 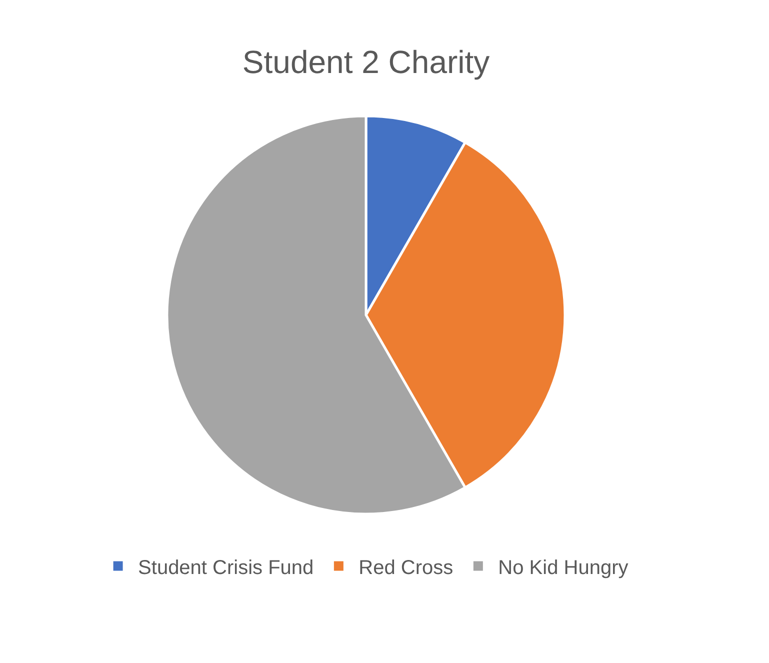 I want to click on legend-label: Student Crisis Fund, so click(x=226, y=567).